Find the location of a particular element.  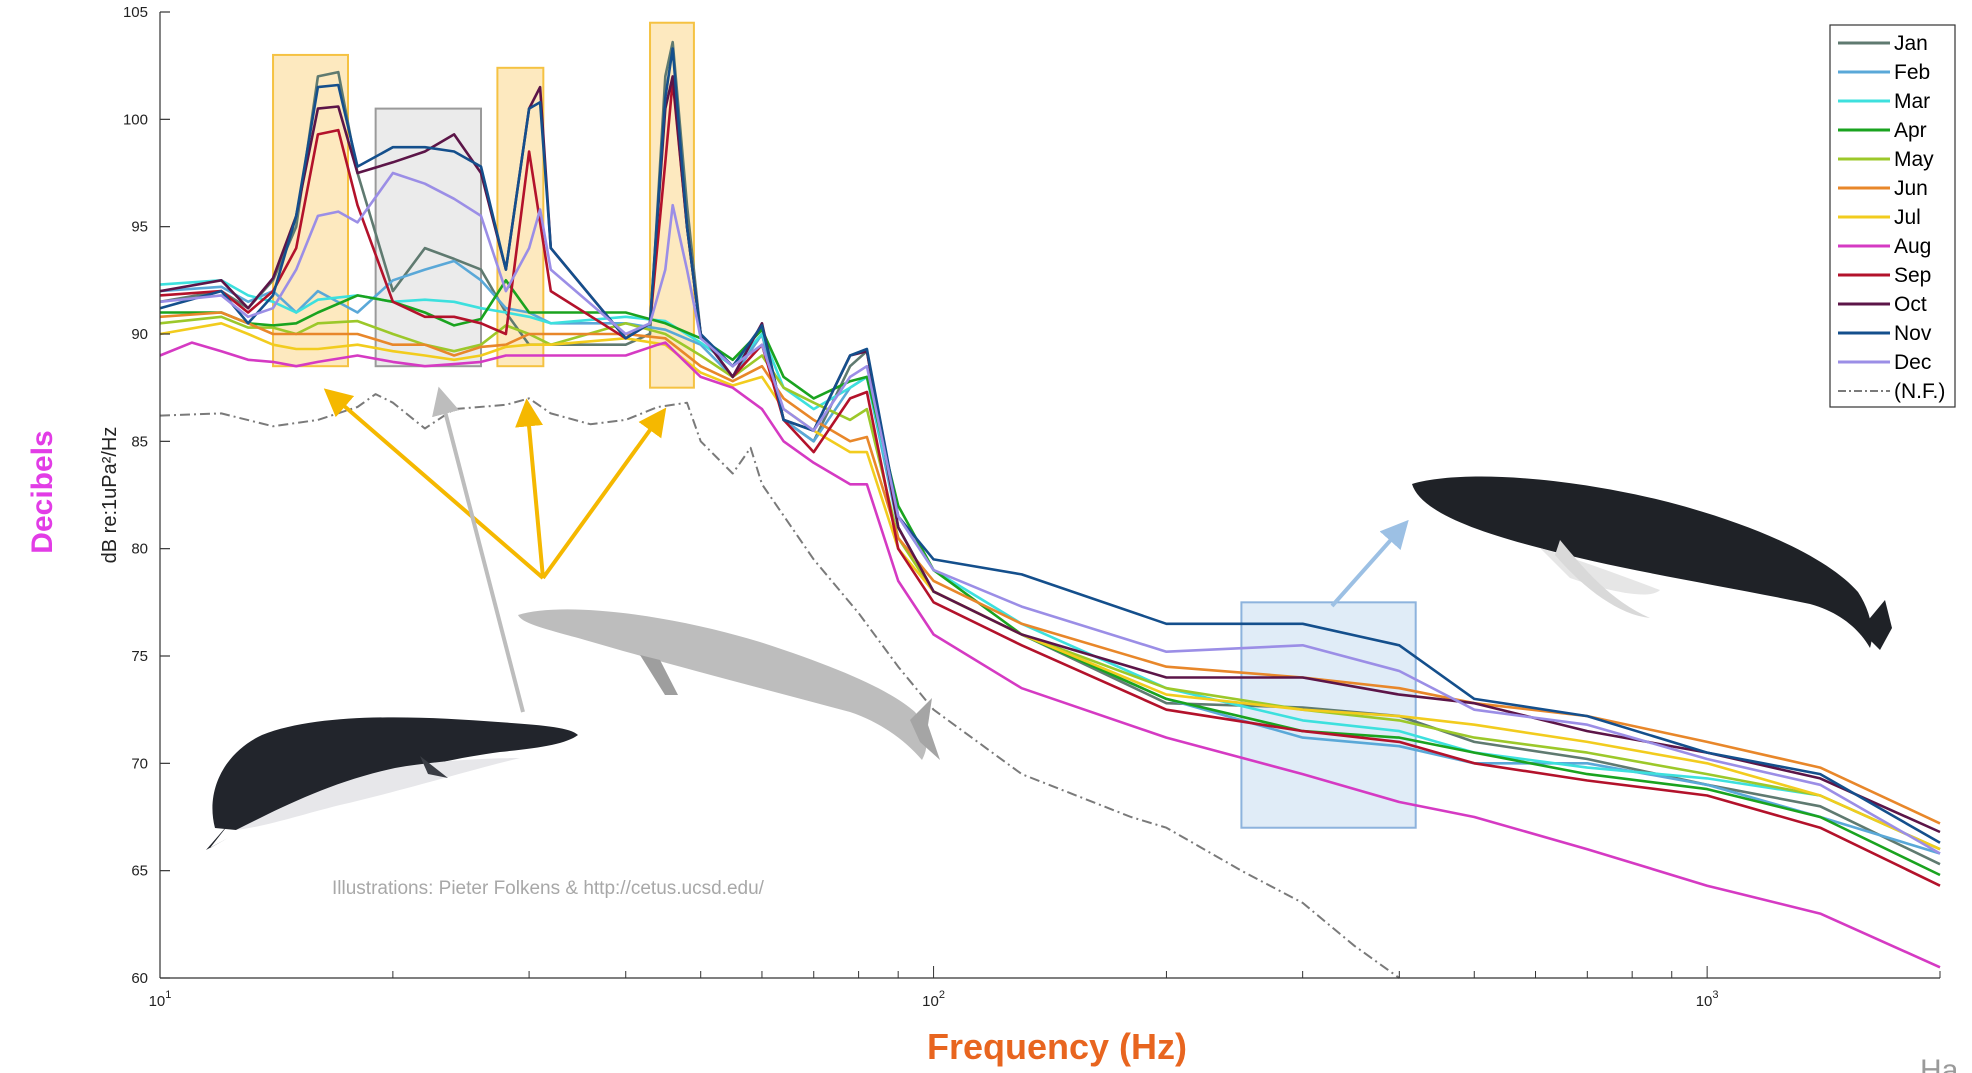

y-tick-label: 65 is located at coordinates (139, 871).